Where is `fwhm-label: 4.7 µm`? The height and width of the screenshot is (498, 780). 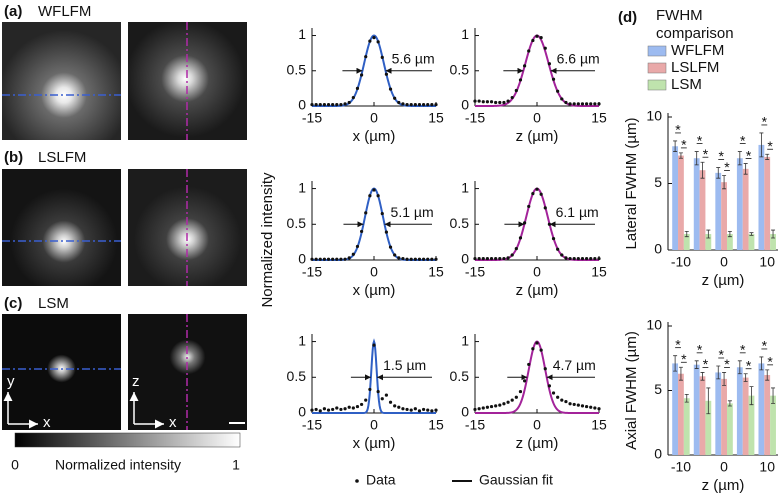
fwhm-label: 4.7 µm is located at coordinates (574, 365).